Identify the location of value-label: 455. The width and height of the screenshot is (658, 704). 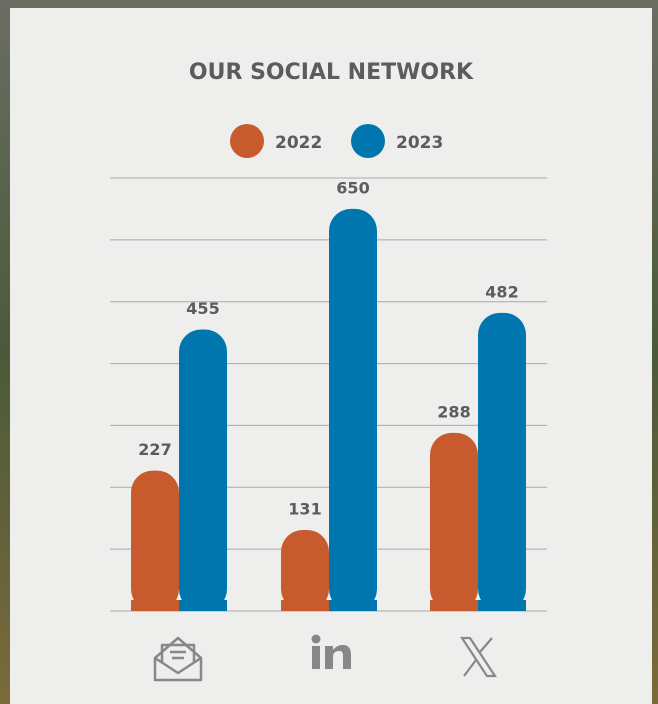
(202, 308).